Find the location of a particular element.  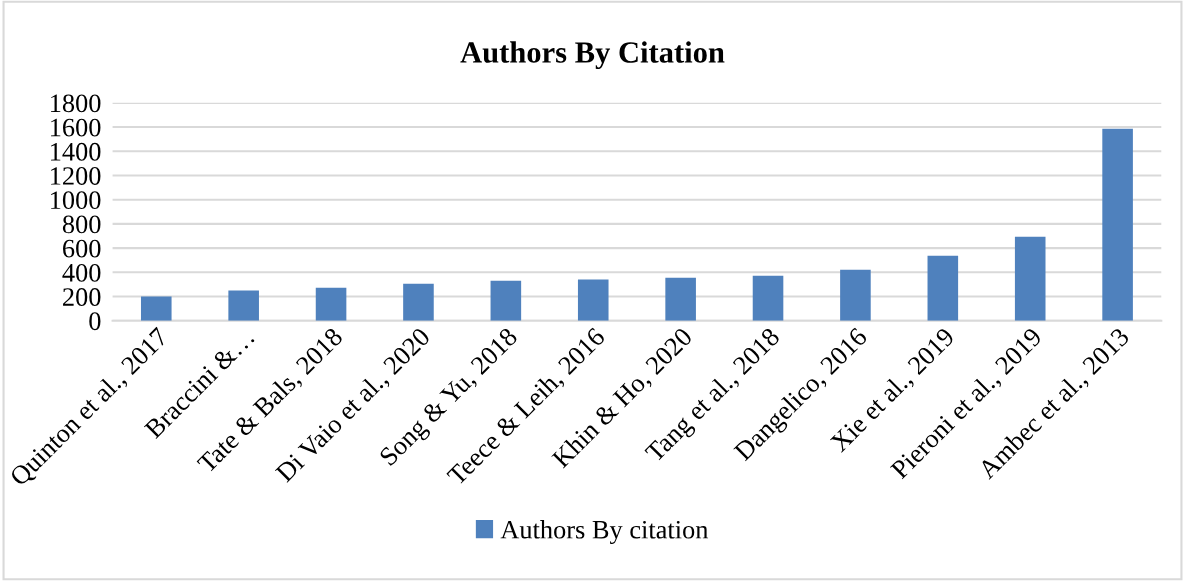

y-tick-label: 600 is located at coordinates (82, 248).